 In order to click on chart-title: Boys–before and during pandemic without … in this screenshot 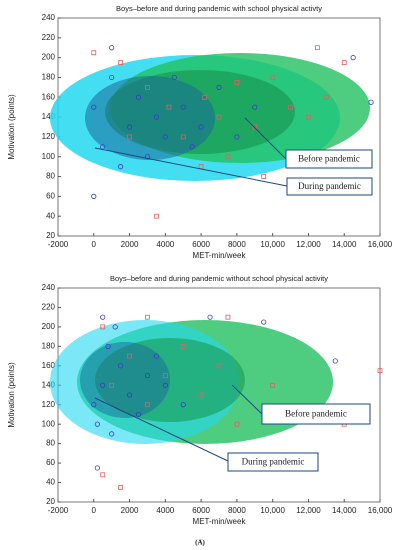, I will do `click(219, 278)`.